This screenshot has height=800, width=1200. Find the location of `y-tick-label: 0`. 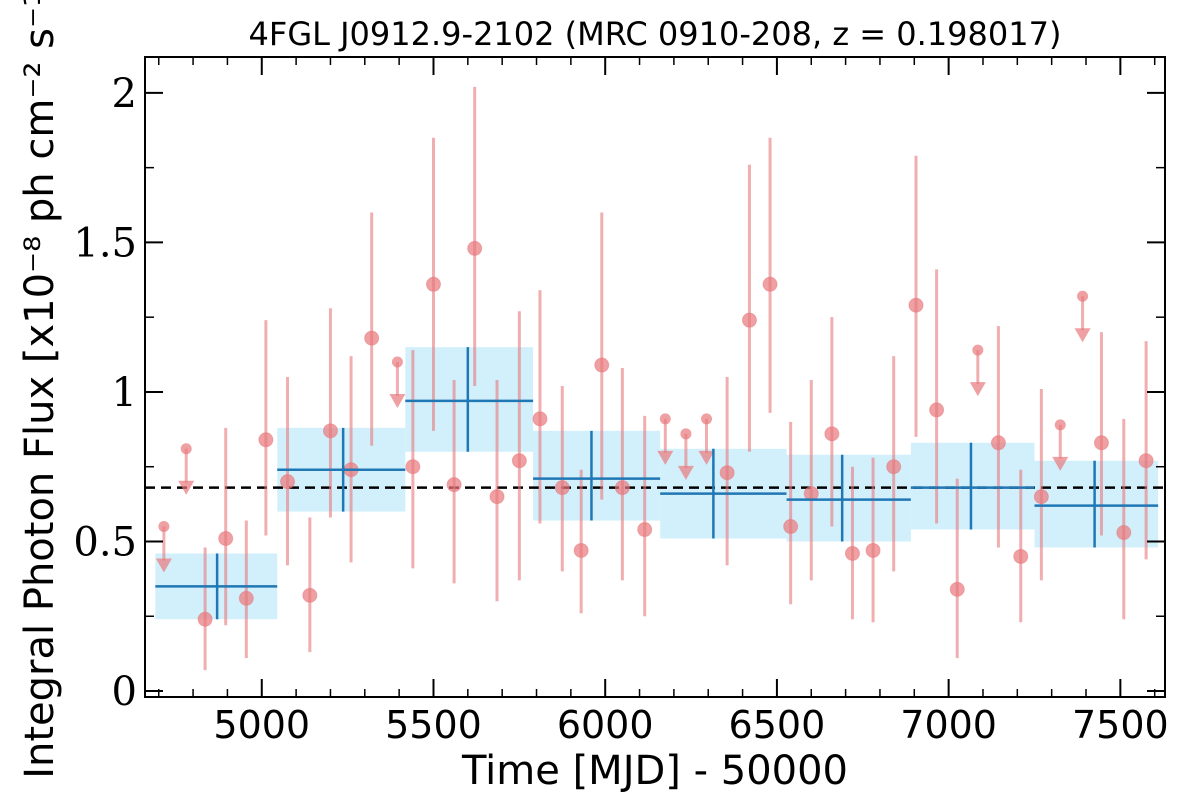

y-tick-label: 0 is located at coordinates (124, 692).